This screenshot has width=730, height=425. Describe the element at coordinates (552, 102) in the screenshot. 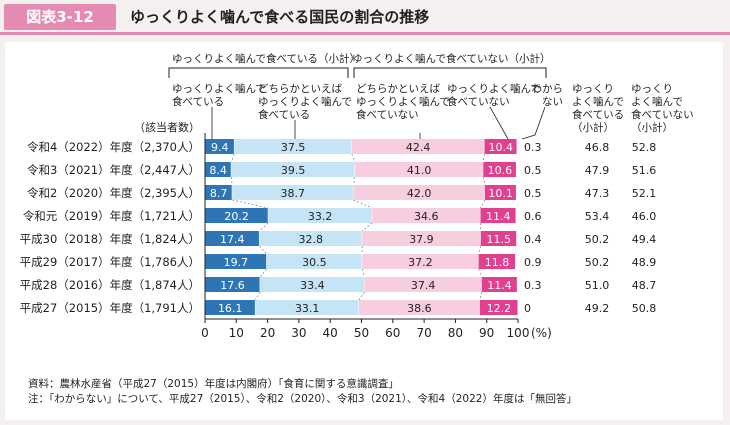

I see `legend-cat5-line-2: ない` at that location.